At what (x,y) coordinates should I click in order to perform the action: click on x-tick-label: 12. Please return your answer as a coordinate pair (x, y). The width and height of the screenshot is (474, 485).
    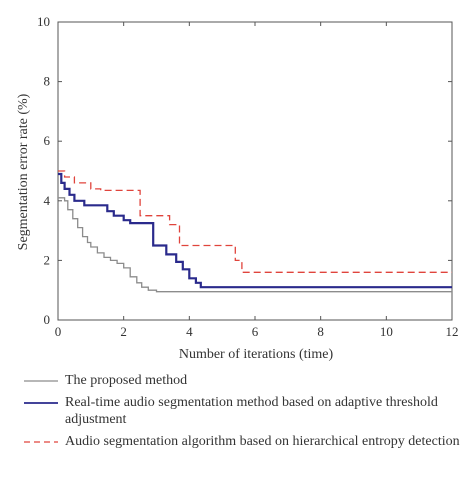
    Looking at the image, I should click on (452, 331).